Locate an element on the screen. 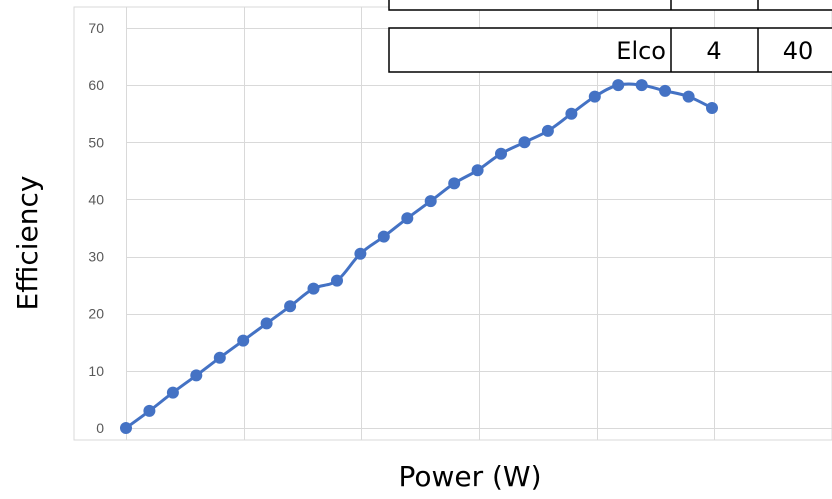  data-table: Elco 4 40 is located at coordinates (610, 36).